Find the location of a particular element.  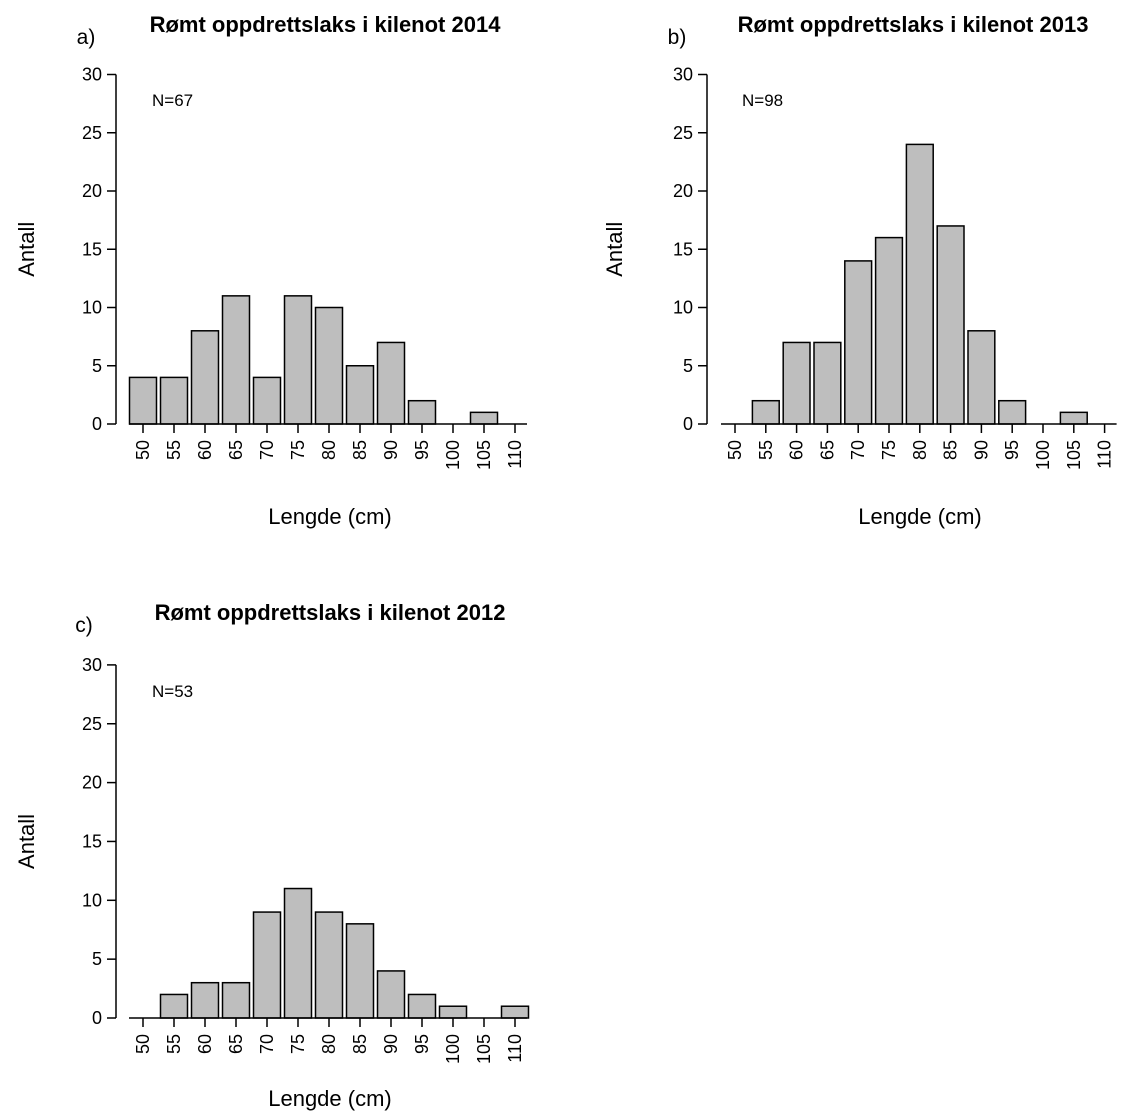

sample-size-label: N=67 is located at coordinates (172, 100).